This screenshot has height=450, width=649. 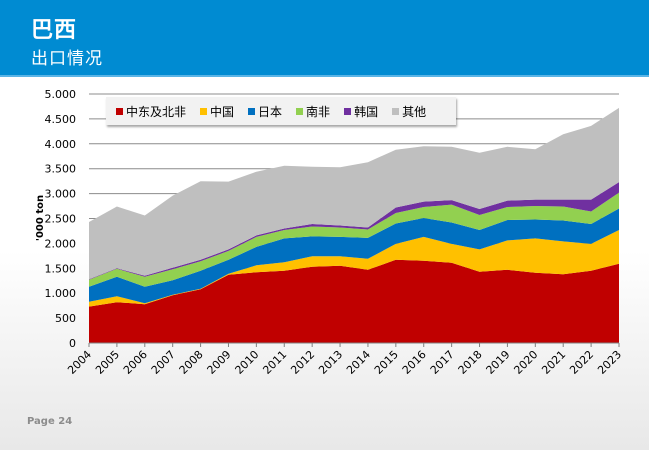 I want to click on y-tick-label: 2.500, so click(x=61, y=219).